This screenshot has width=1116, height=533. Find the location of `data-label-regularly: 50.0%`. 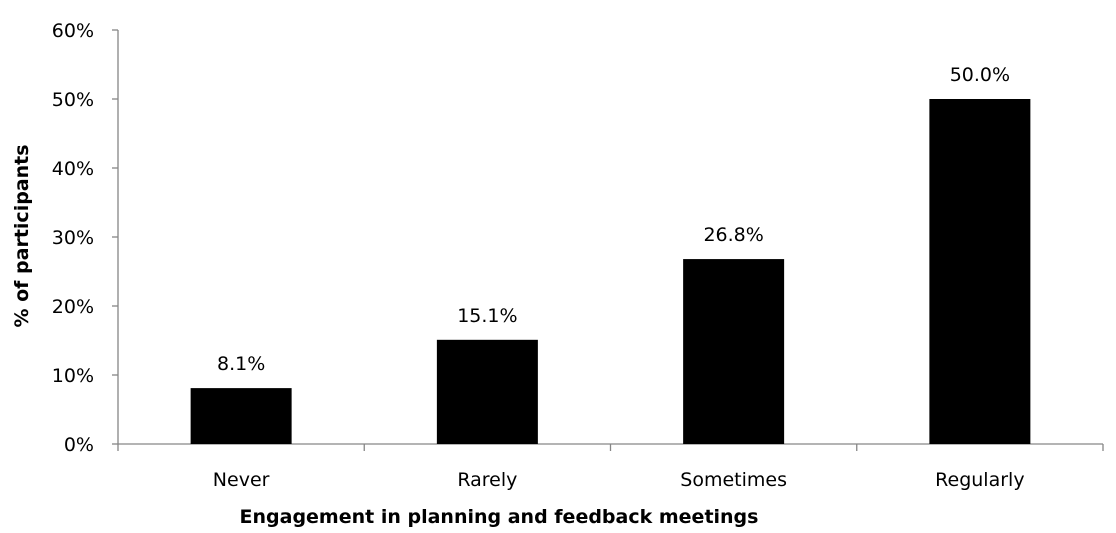

data-label-regularly: 50.0% is located at coordinates (980, 75).